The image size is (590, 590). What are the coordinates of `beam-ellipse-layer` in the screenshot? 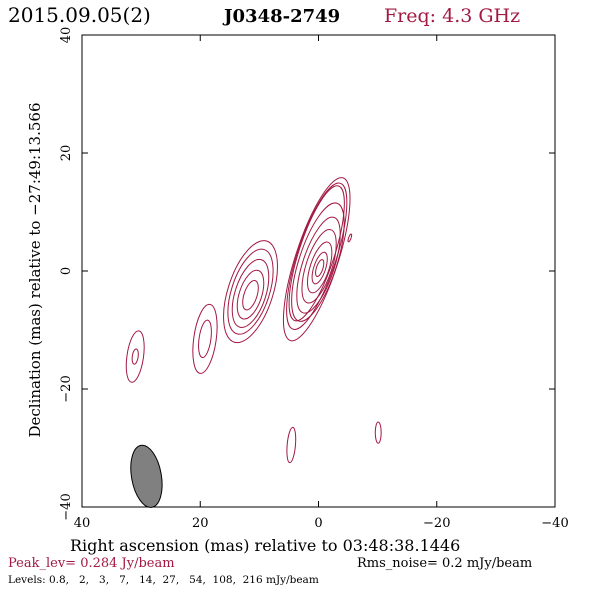 It's located at (146, 476).